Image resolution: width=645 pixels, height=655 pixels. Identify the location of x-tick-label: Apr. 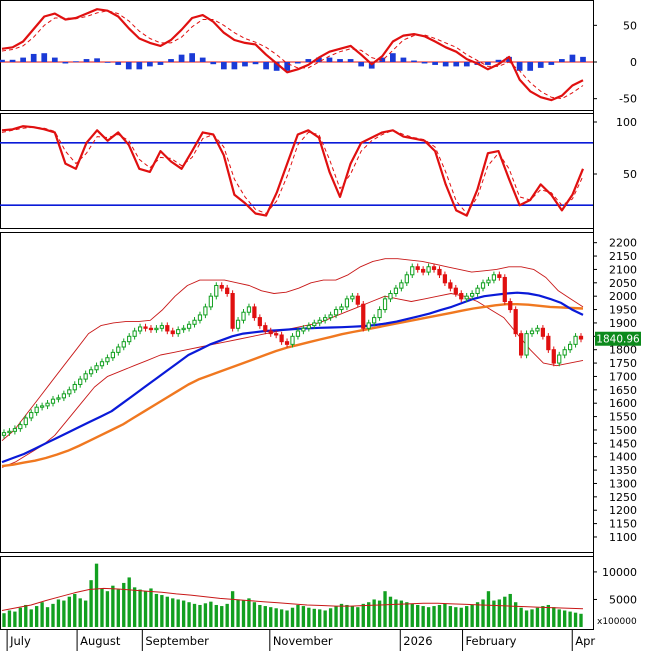
(585, 641).